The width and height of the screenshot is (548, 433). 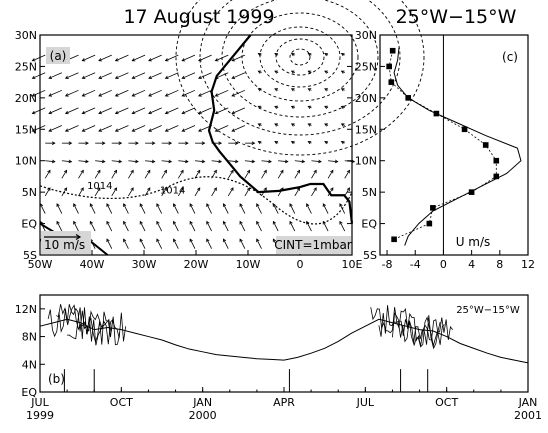 I want to click on map-ytick-label: 5N, so click(x=29, y=192).